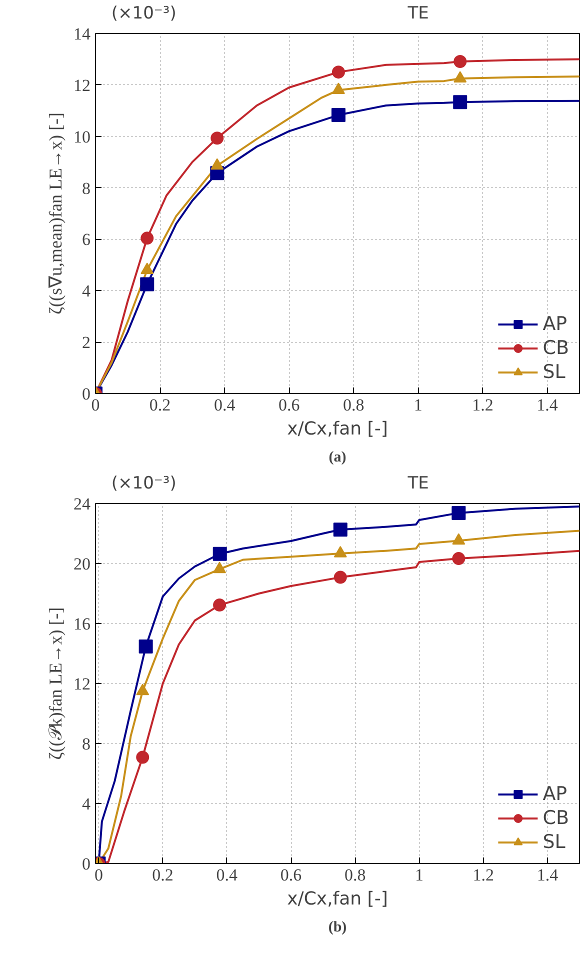 This screenshot has height=966, width=581. Describe the element at coordinates (86, 342) in the screenshot. I see `y-tick-label: 2` at that location.